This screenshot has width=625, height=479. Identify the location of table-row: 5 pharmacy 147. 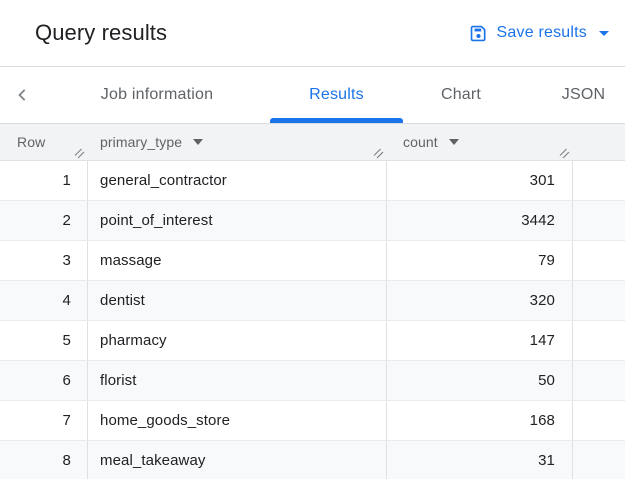
(312, 341).